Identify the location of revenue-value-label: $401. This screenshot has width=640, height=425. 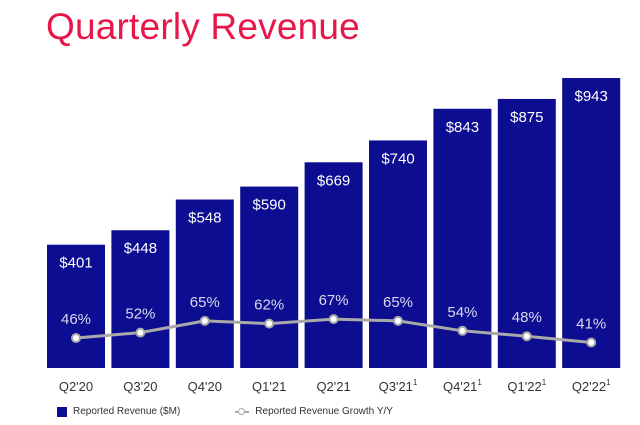
(75, 263).